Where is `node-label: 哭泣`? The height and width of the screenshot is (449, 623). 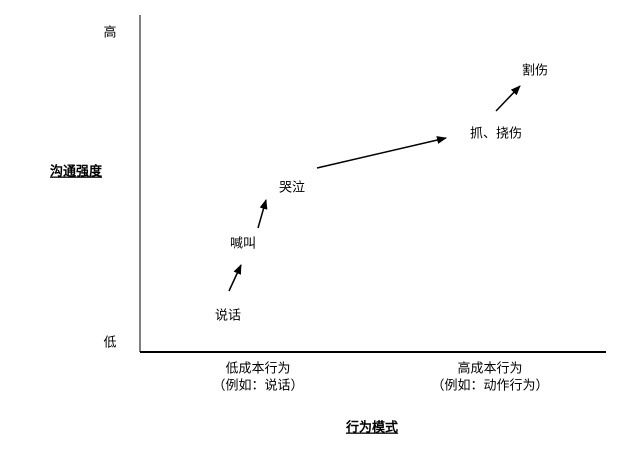
node-label: 哭泣 is located at coordinates (292, 188).